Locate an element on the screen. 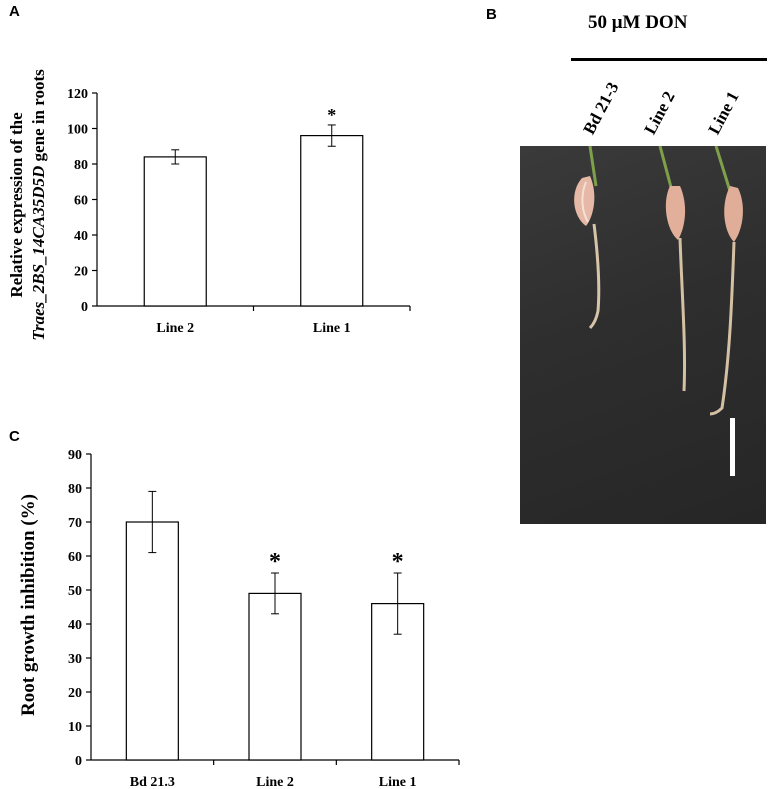 The height and width of the screenshot is (789, 772). lane-label-line2: Line 2 is located at coordinates (659, 113).